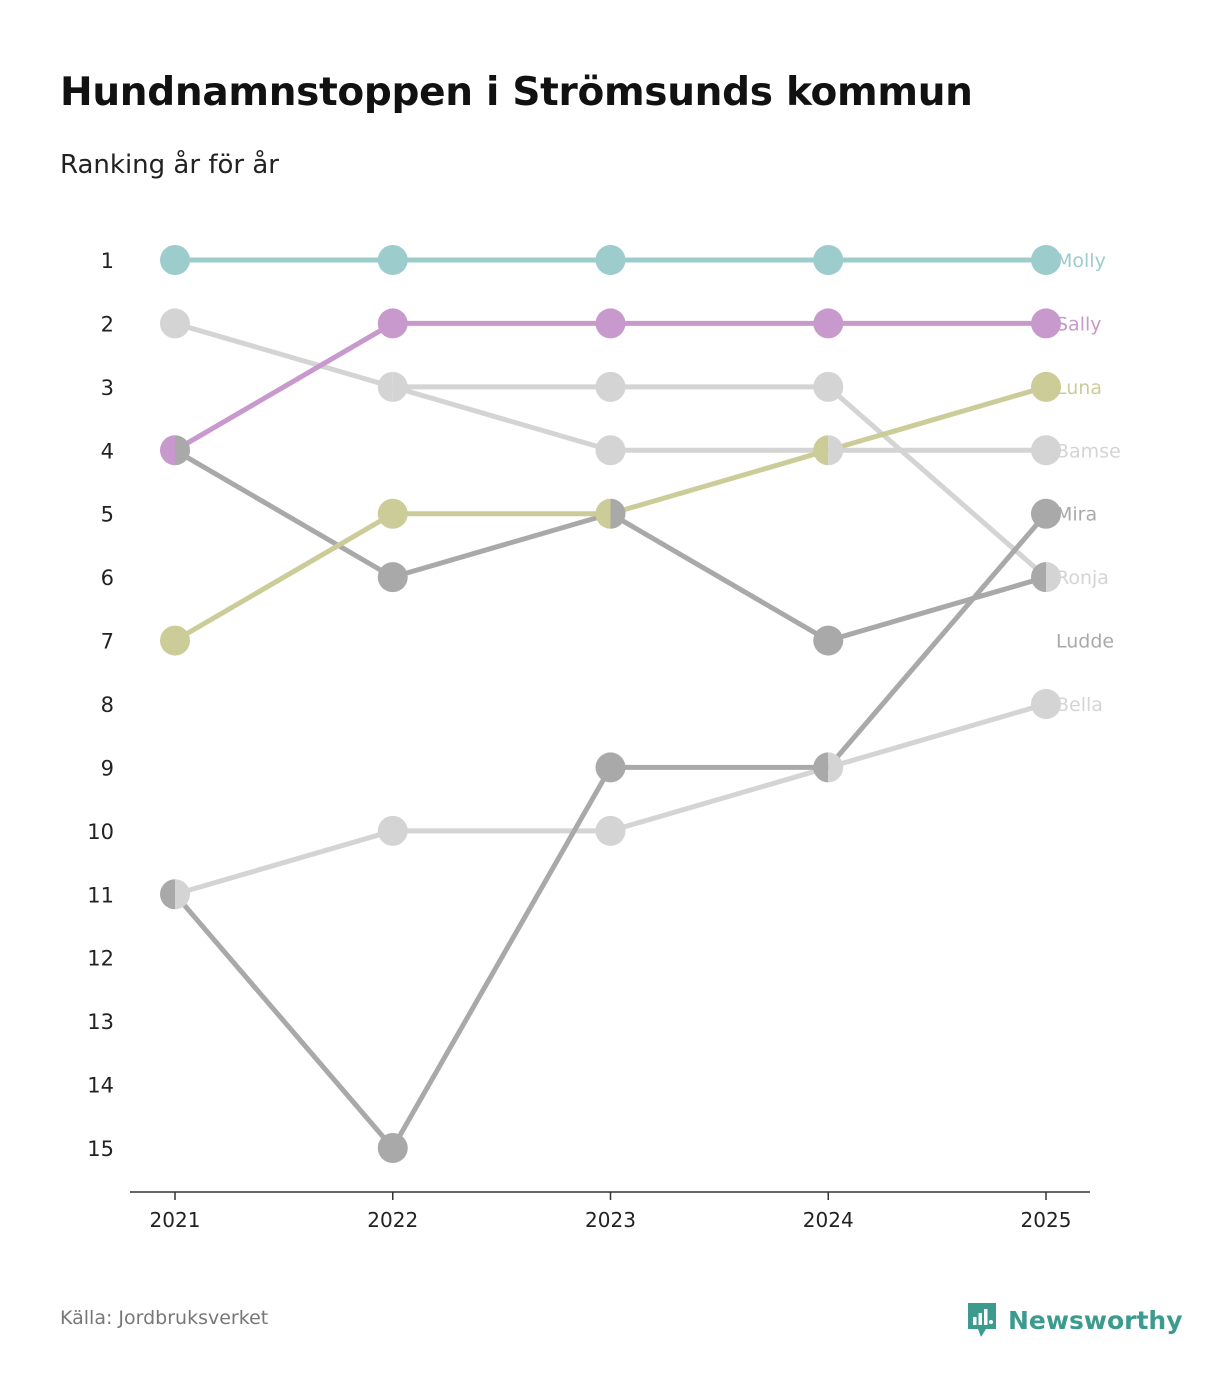 This screenshot has width=1217, height=1400. Describe the element at coordinates (167, 450) in the screenshot. I see `dot-sally-2021` at that location.